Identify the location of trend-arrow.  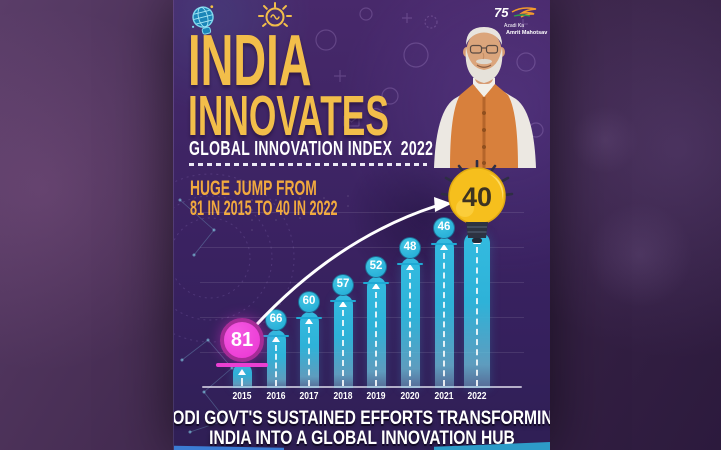
(349, 266).